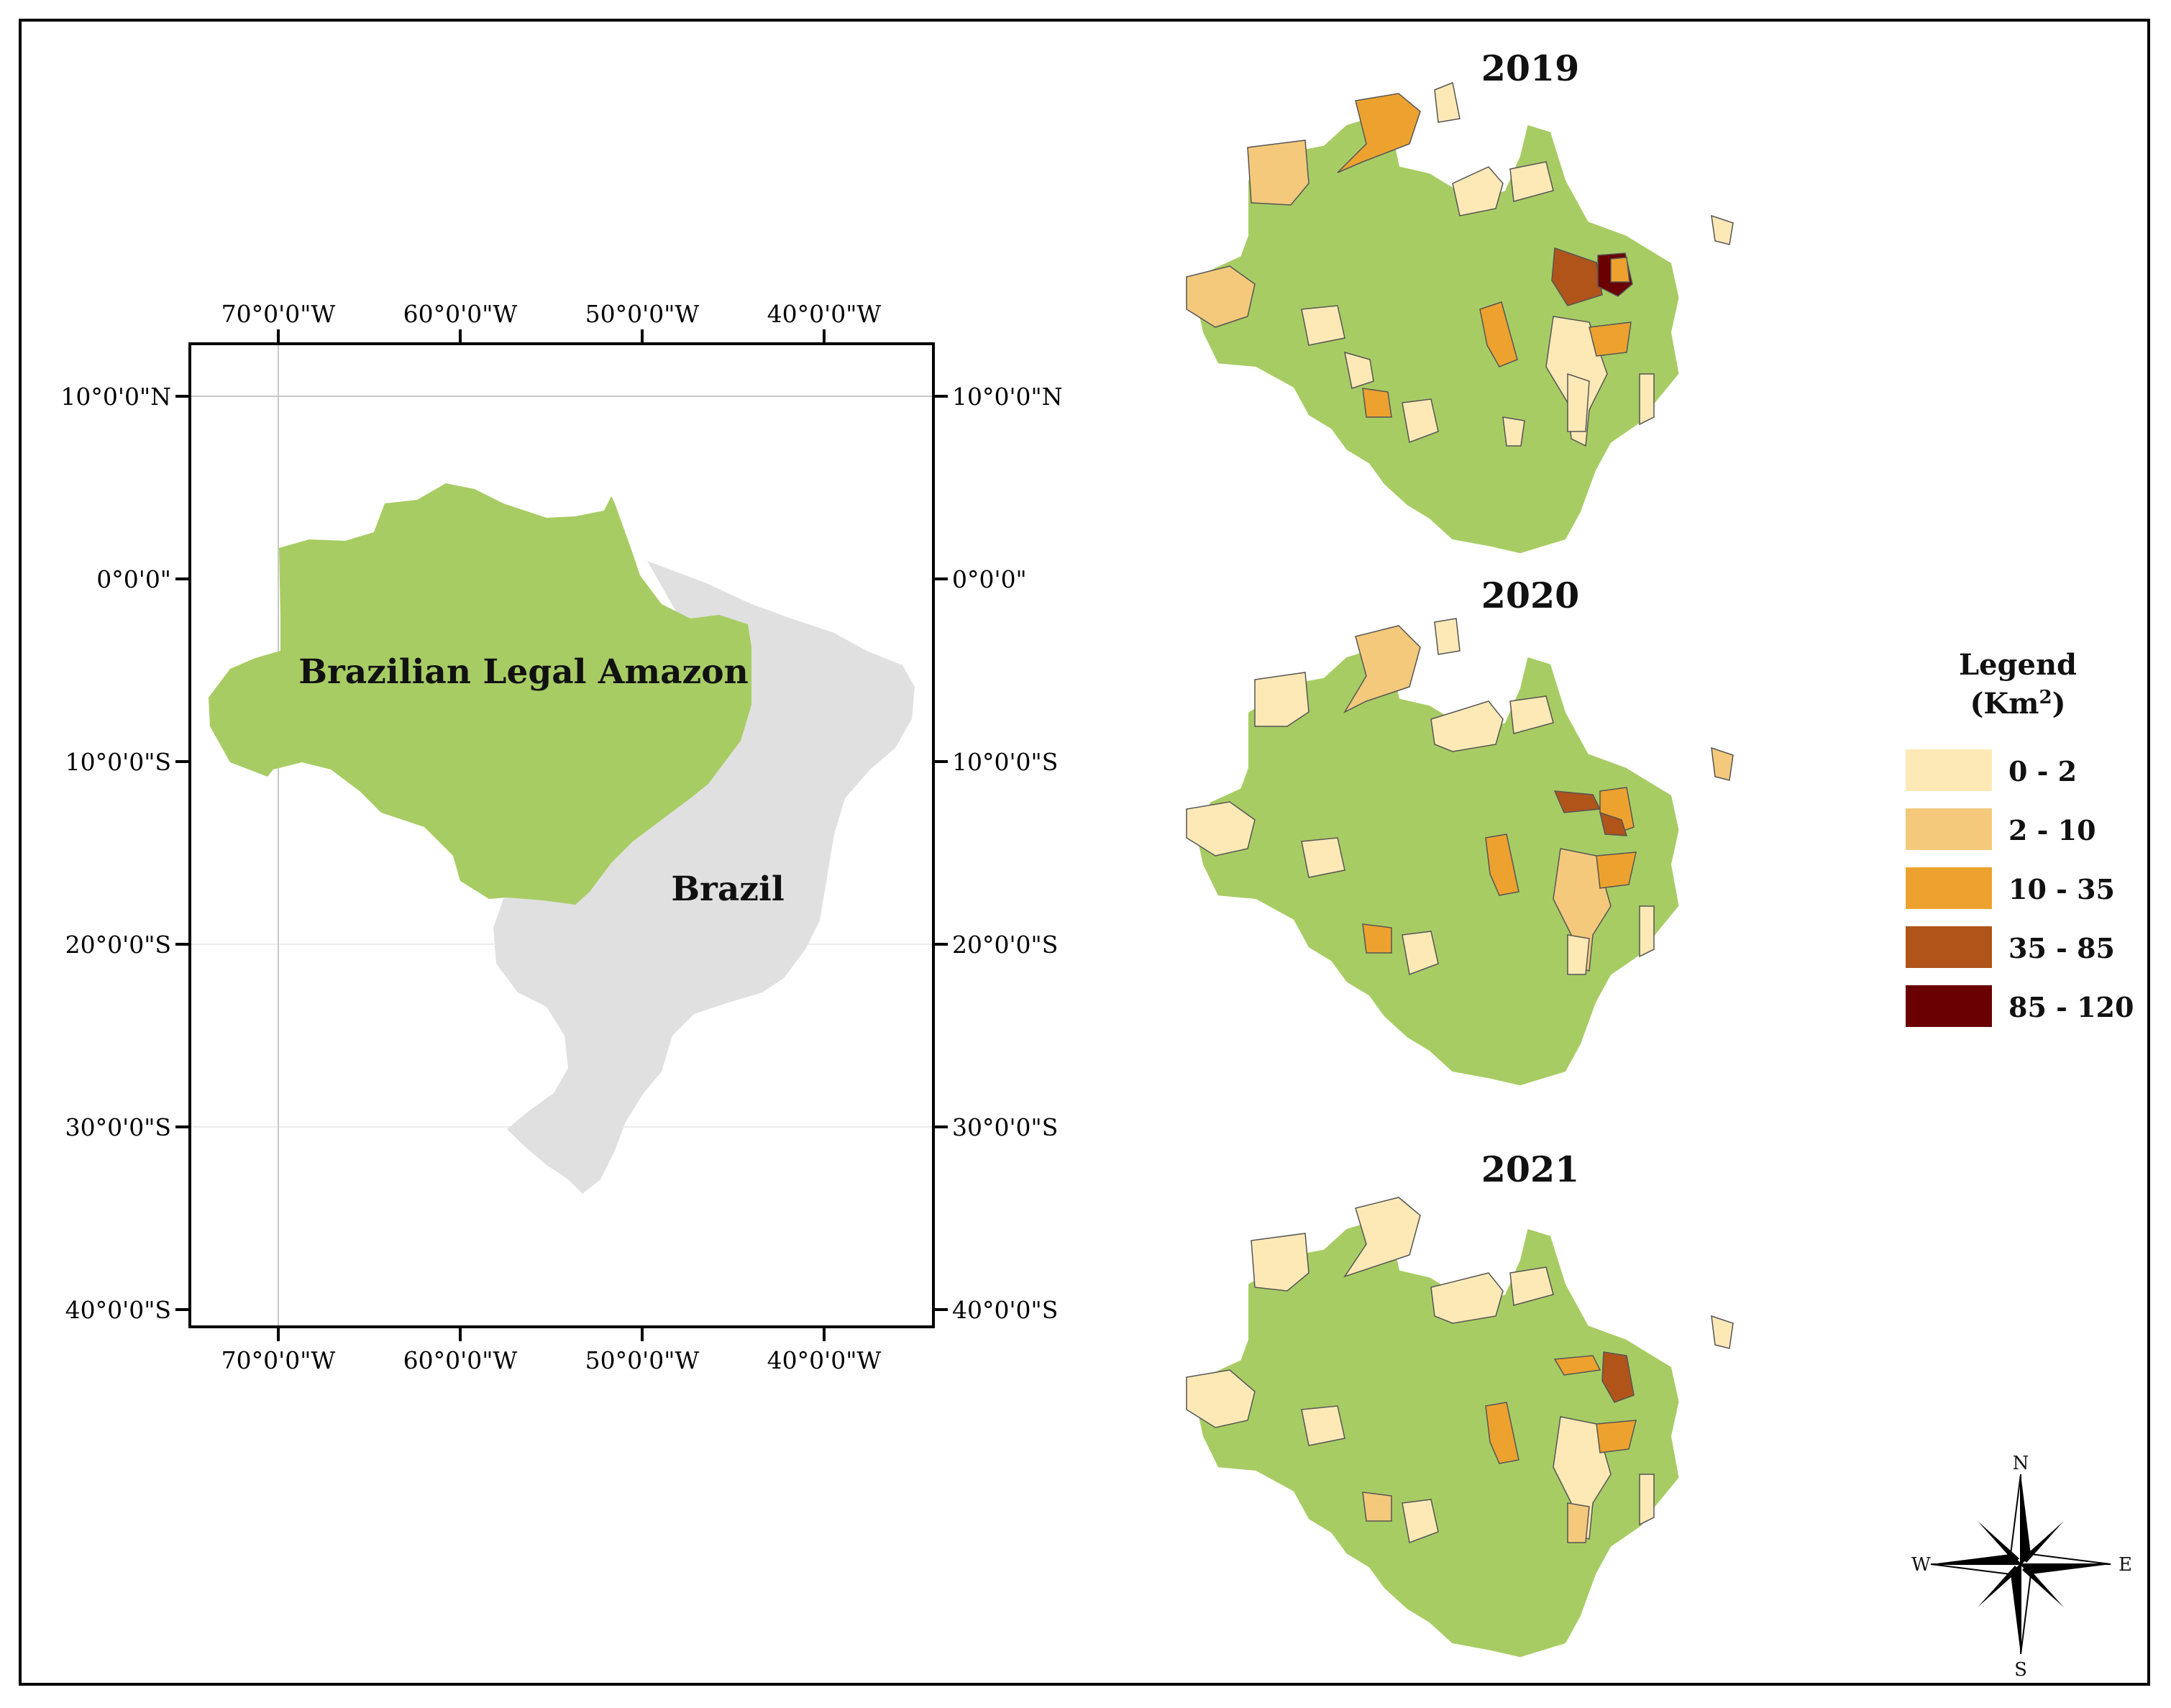 Image resolution: width=2171 pixels, height=1708 pixels. I want to click on left-tick-label: 30°0'0"S, so click(118, 1127).